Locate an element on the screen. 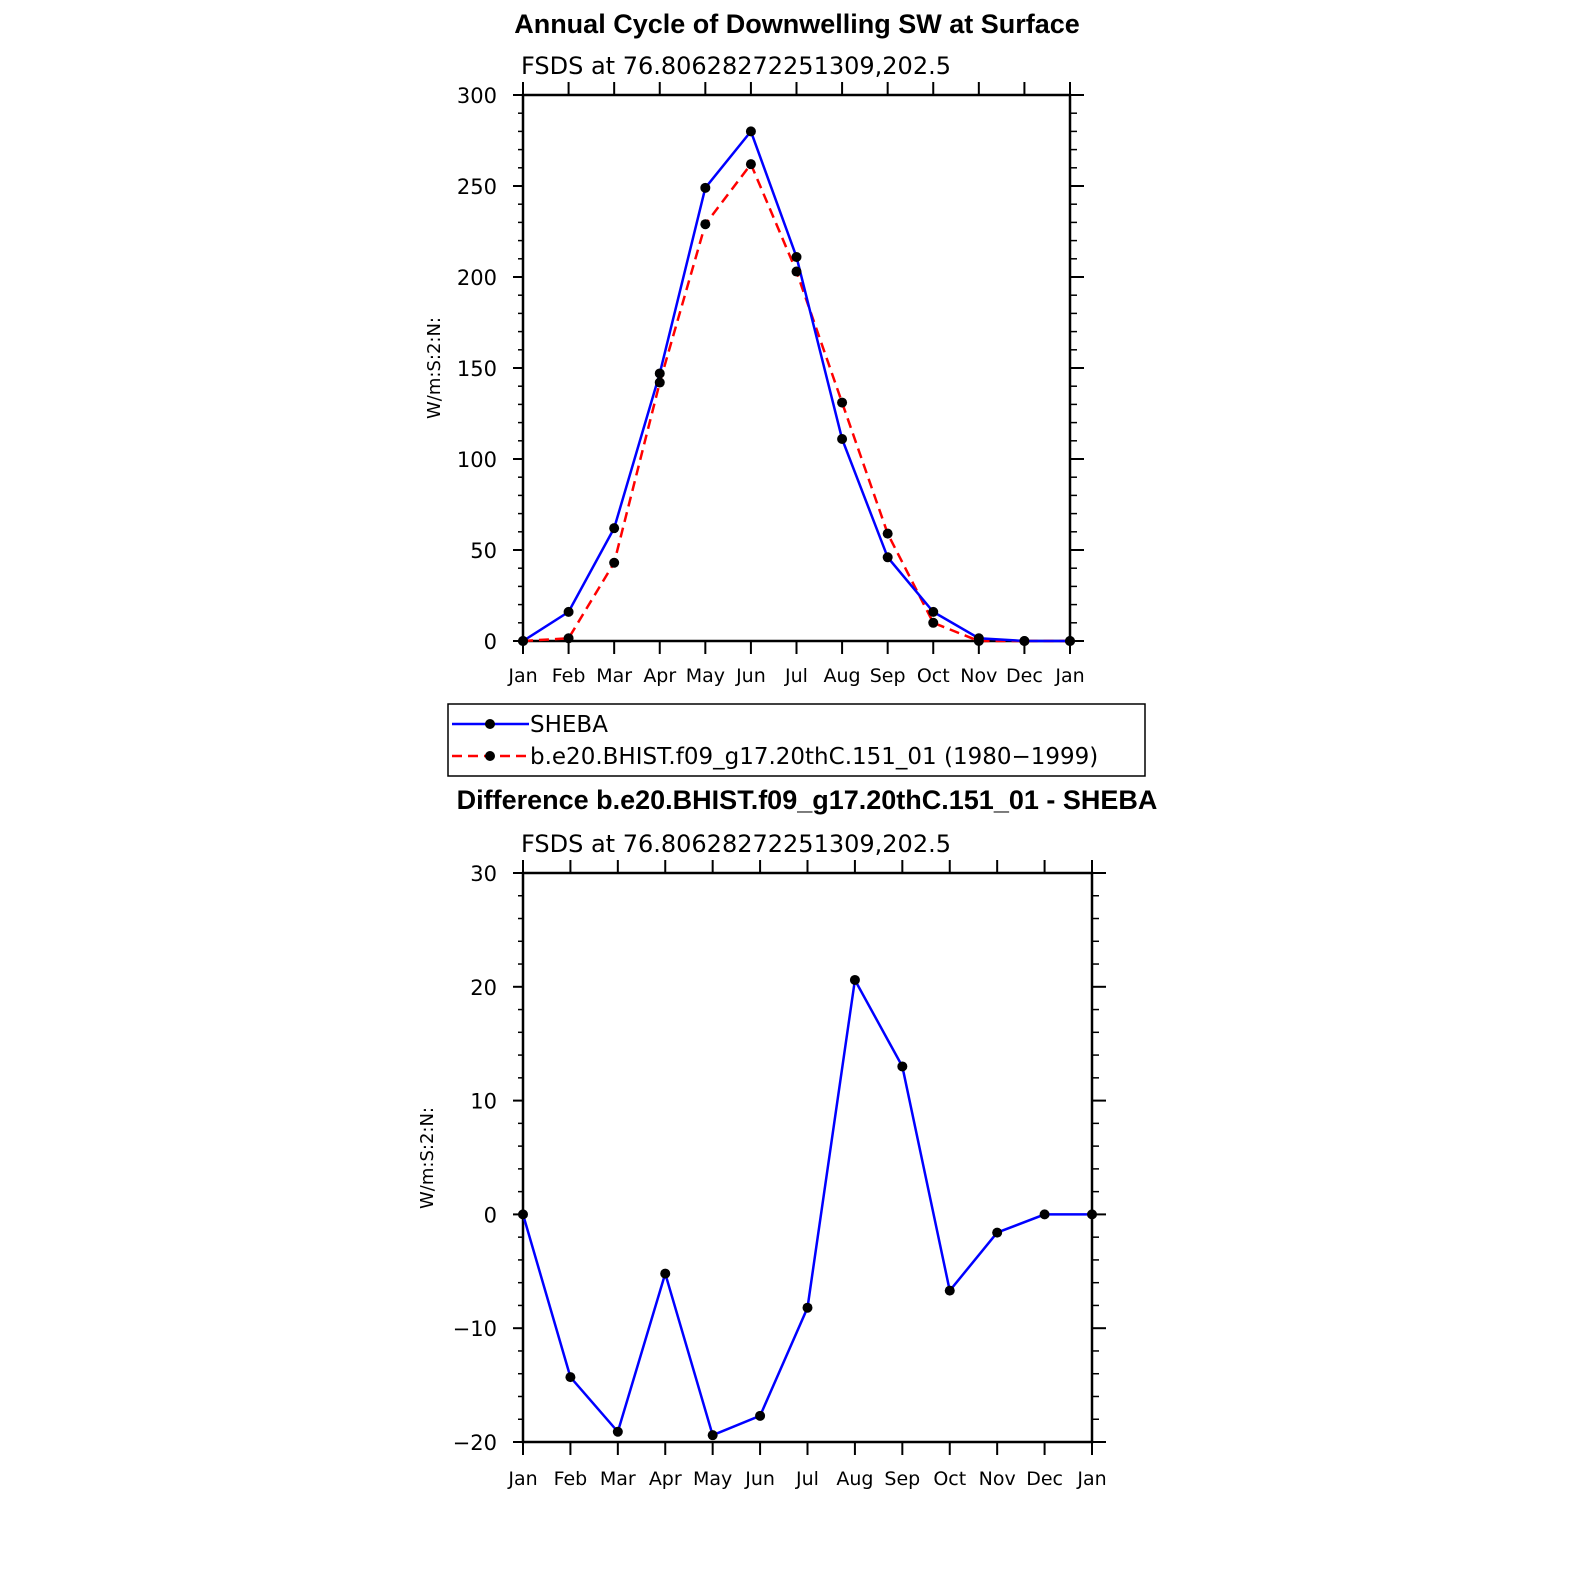  bottom-chart-ticks is located at coordinates (809, 1157).